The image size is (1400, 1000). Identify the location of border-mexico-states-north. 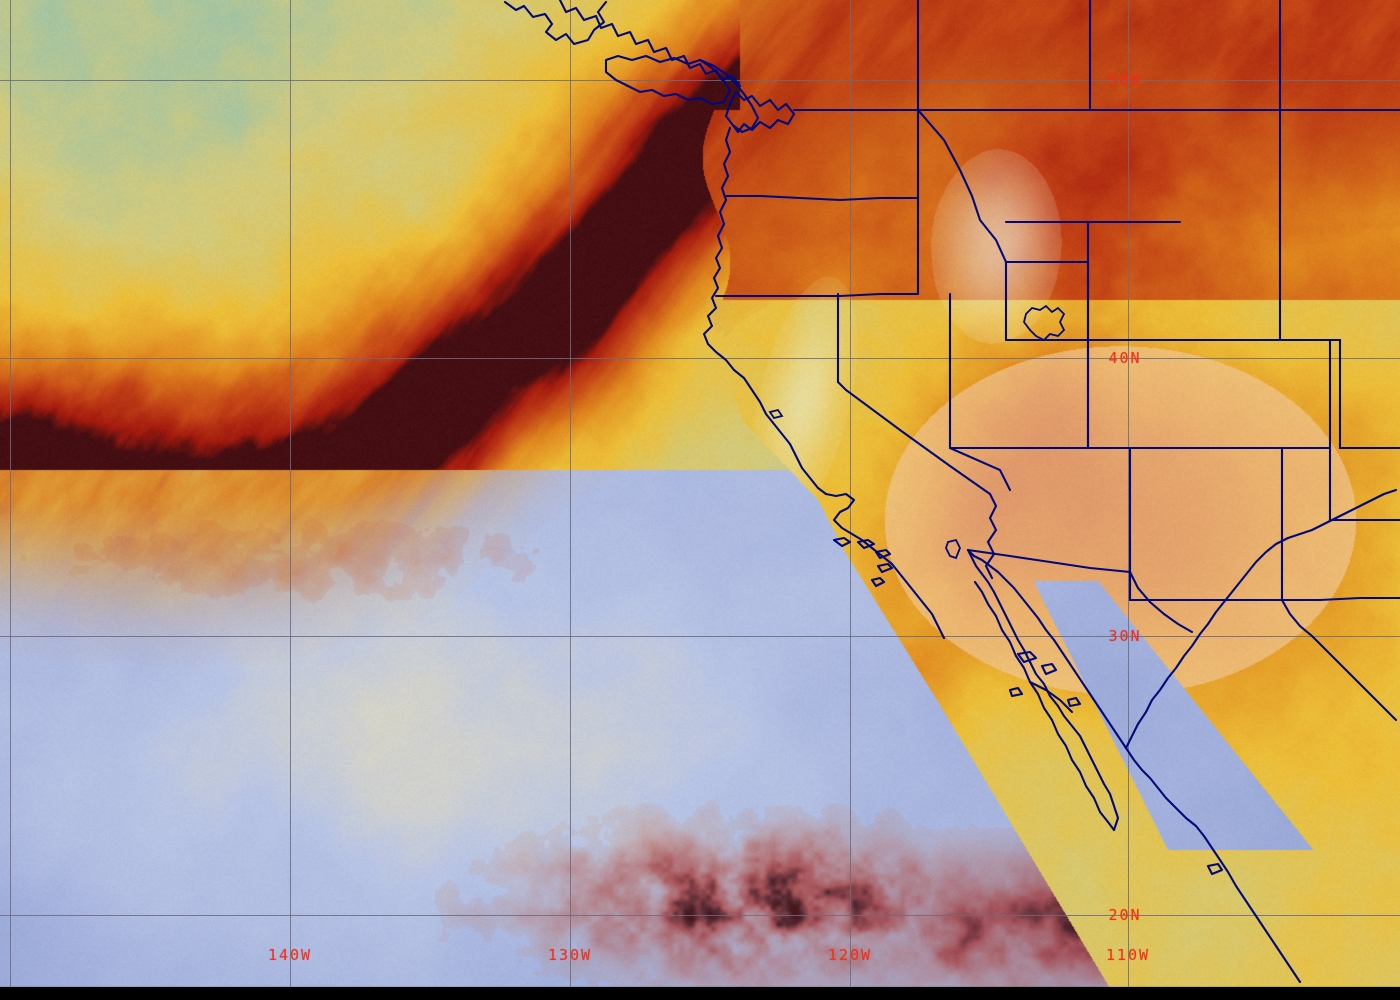
(1161, 602).